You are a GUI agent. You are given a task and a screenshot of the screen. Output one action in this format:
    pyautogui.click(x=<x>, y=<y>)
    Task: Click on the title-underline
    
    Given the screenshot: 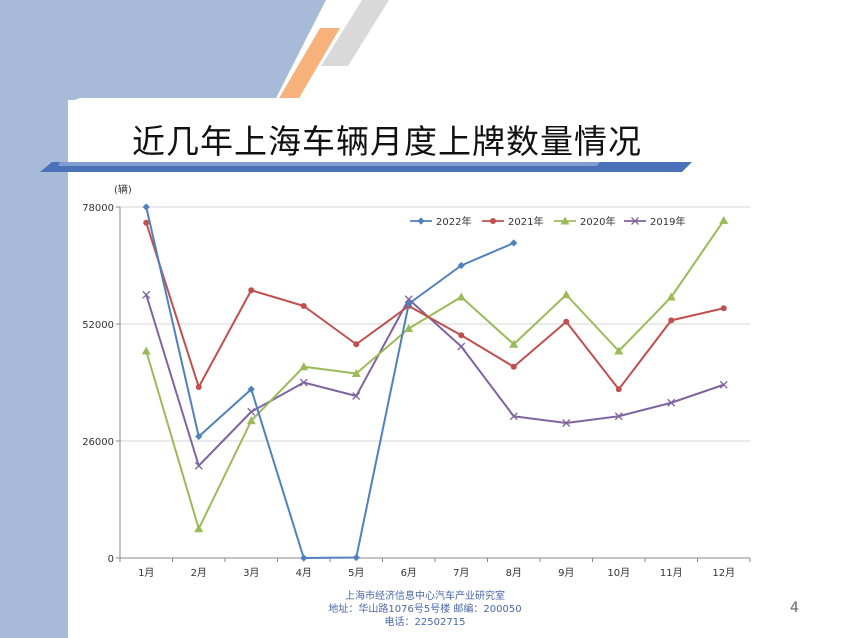 What is the action you would take?
    pyautogui.click(x=366, y=167)
    